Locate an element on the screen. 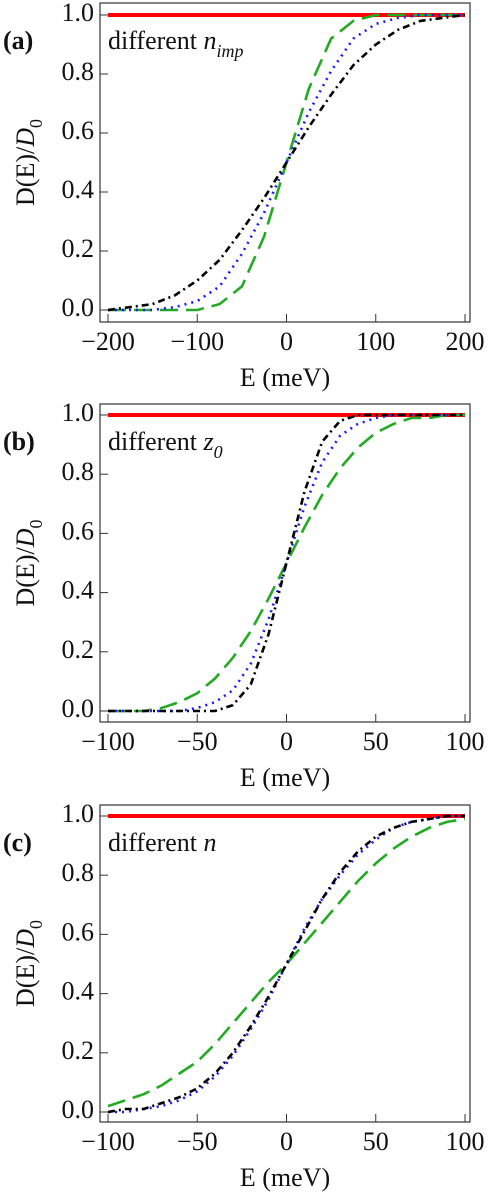  annotation-part: 0 is located at coordinates (218, 452).